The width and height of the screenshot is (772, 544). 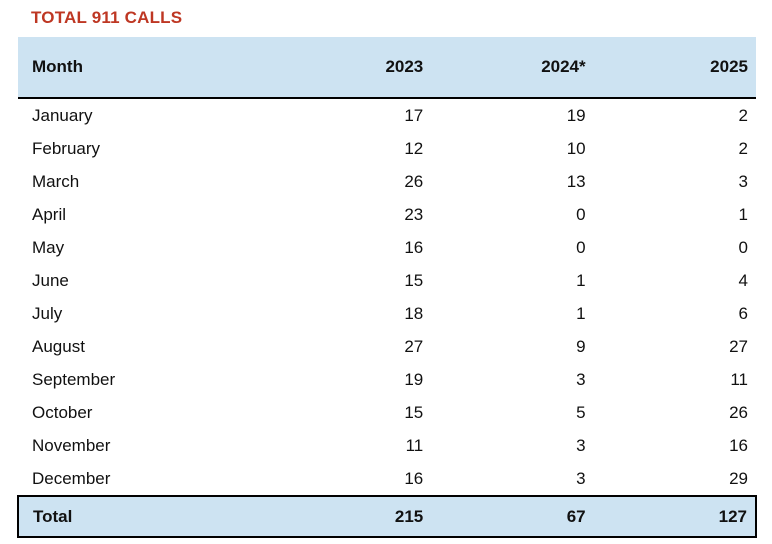 I want to click on month-cell: April, so click(x=143, y=214).